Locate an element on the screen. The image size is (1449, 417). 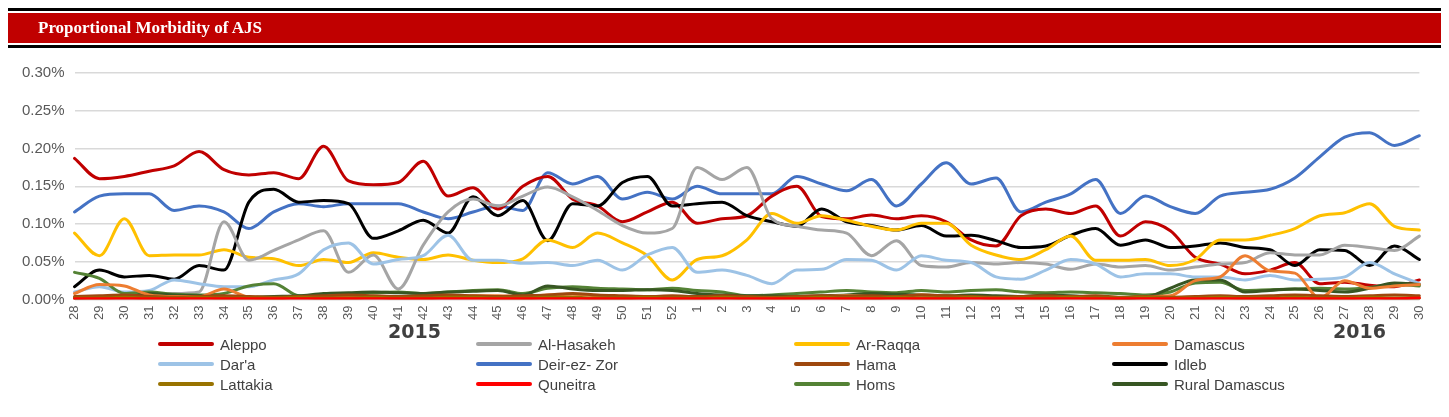
text: 2015 is located at coordinates (414, 331).